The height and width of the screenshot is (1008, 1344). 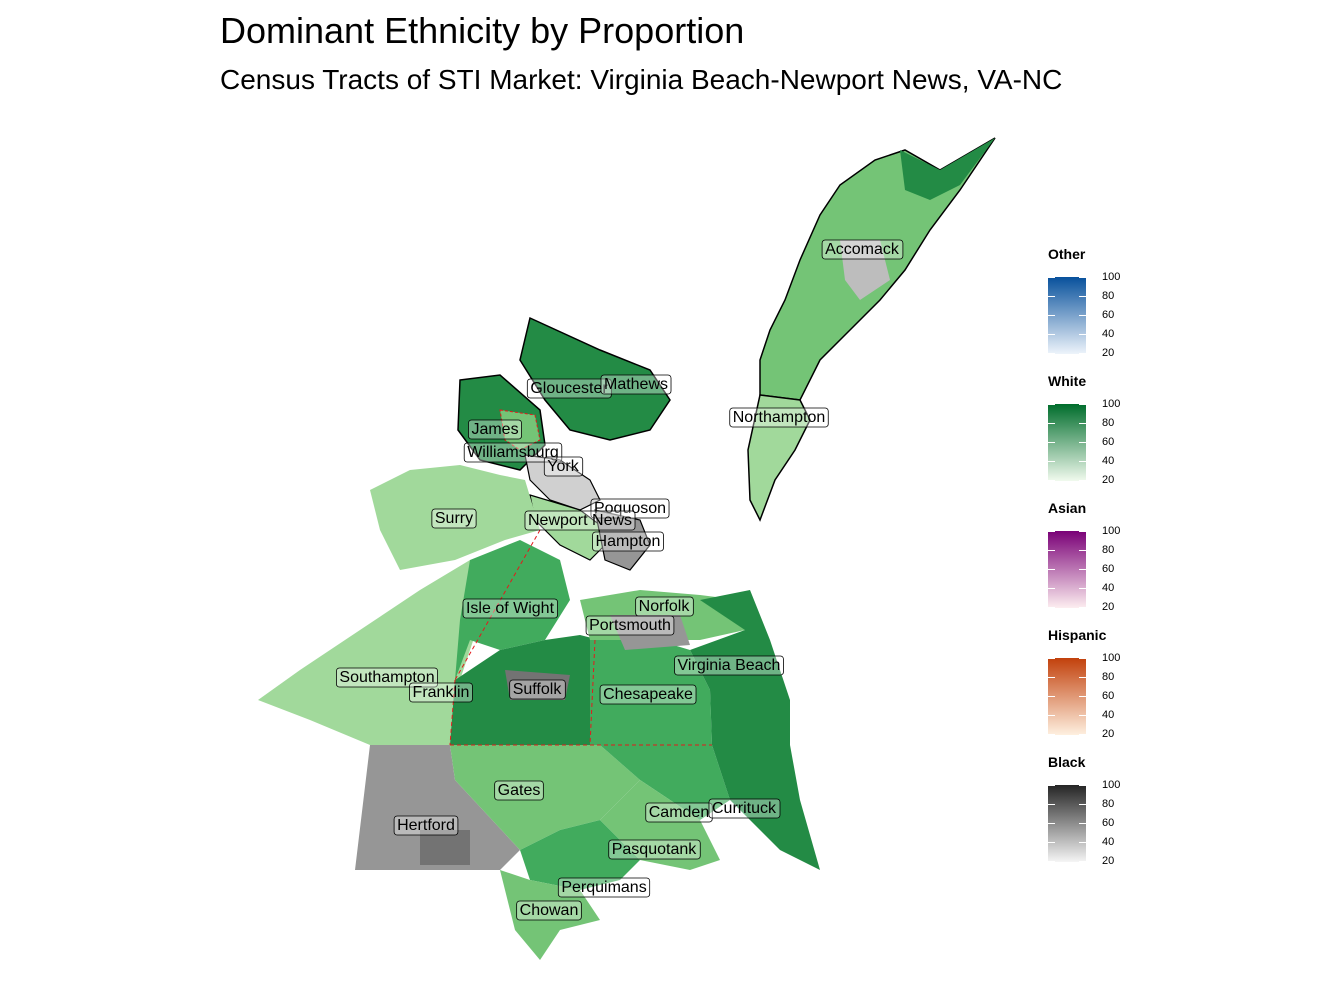 I want to click on legend-asian: Asian 100 80 60 40 20, so click(x=1103, y=561).